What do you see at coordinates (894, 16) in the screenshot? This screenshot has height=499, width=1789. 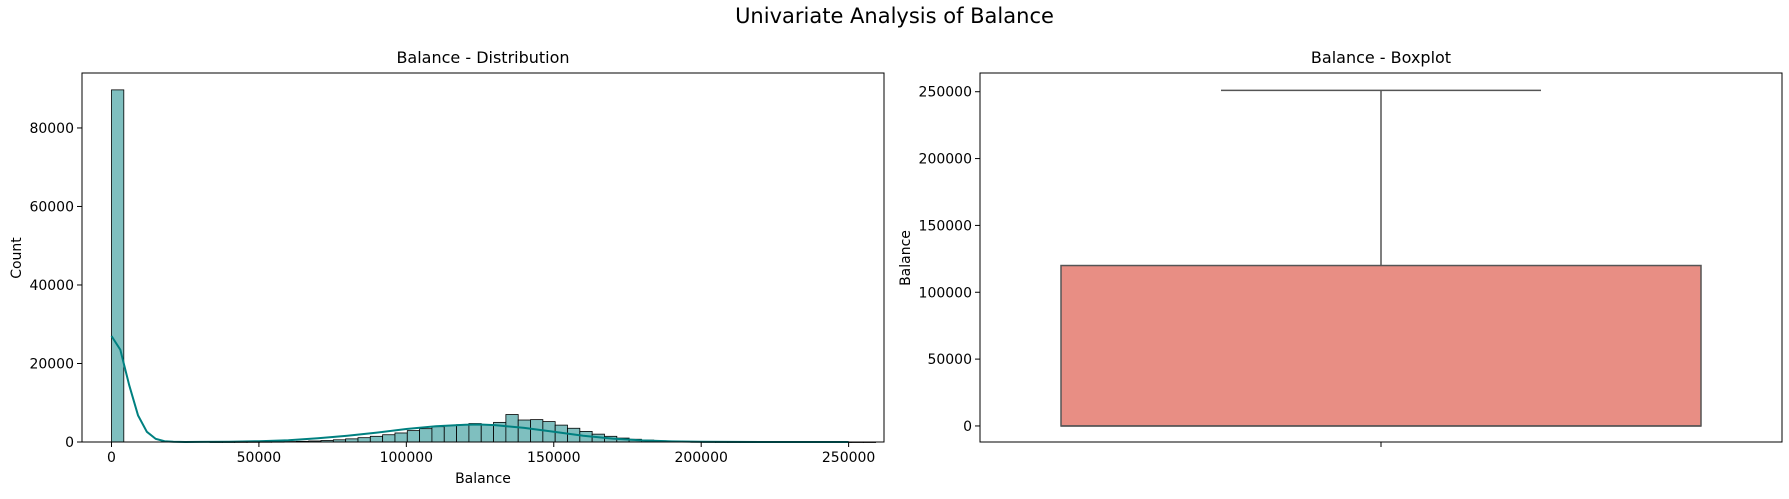 I see `figure-suptitle: Univariate Analysis of Balance` at bounding box center [894, 16].